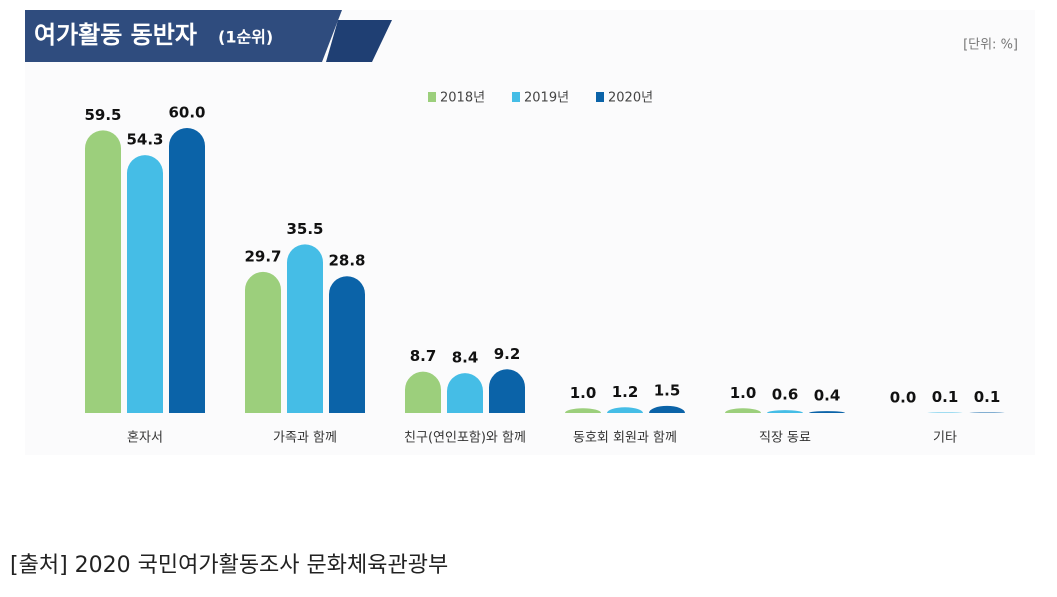 The width and height of the screenshot is (1057, 597). I want to click on data-label: 0.6, so click(785, 395).